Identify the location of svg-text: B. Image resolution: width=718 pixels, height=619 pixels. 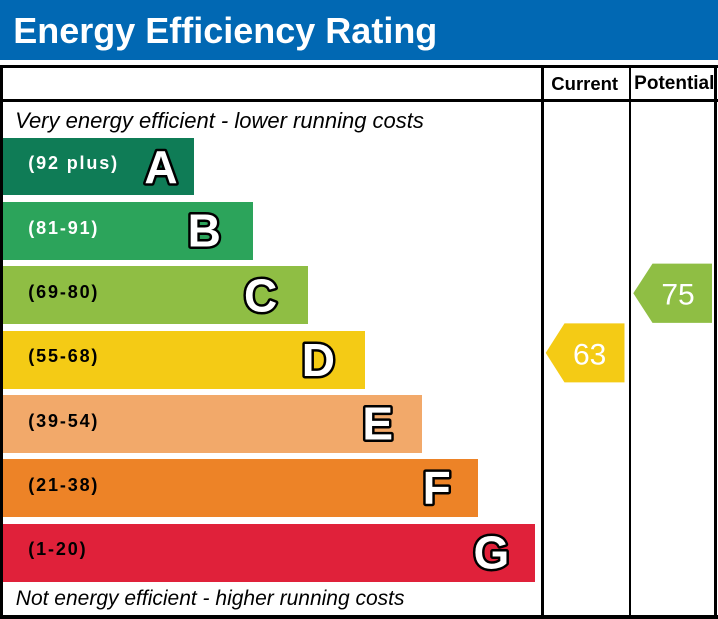
(204, 231).